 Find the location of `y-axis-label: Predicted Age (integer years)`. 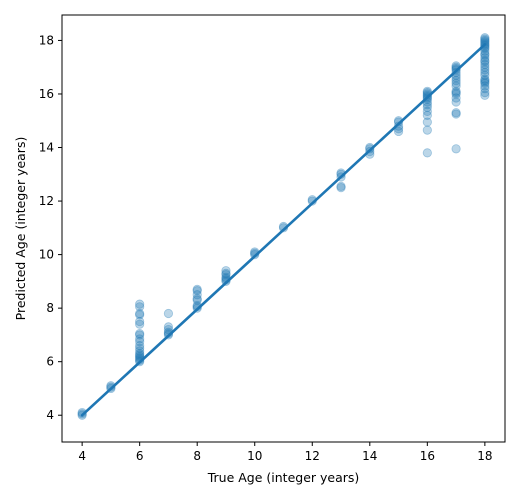

y-axis-label: Predicted Age (integer years) is located at coordinates (20, 229).